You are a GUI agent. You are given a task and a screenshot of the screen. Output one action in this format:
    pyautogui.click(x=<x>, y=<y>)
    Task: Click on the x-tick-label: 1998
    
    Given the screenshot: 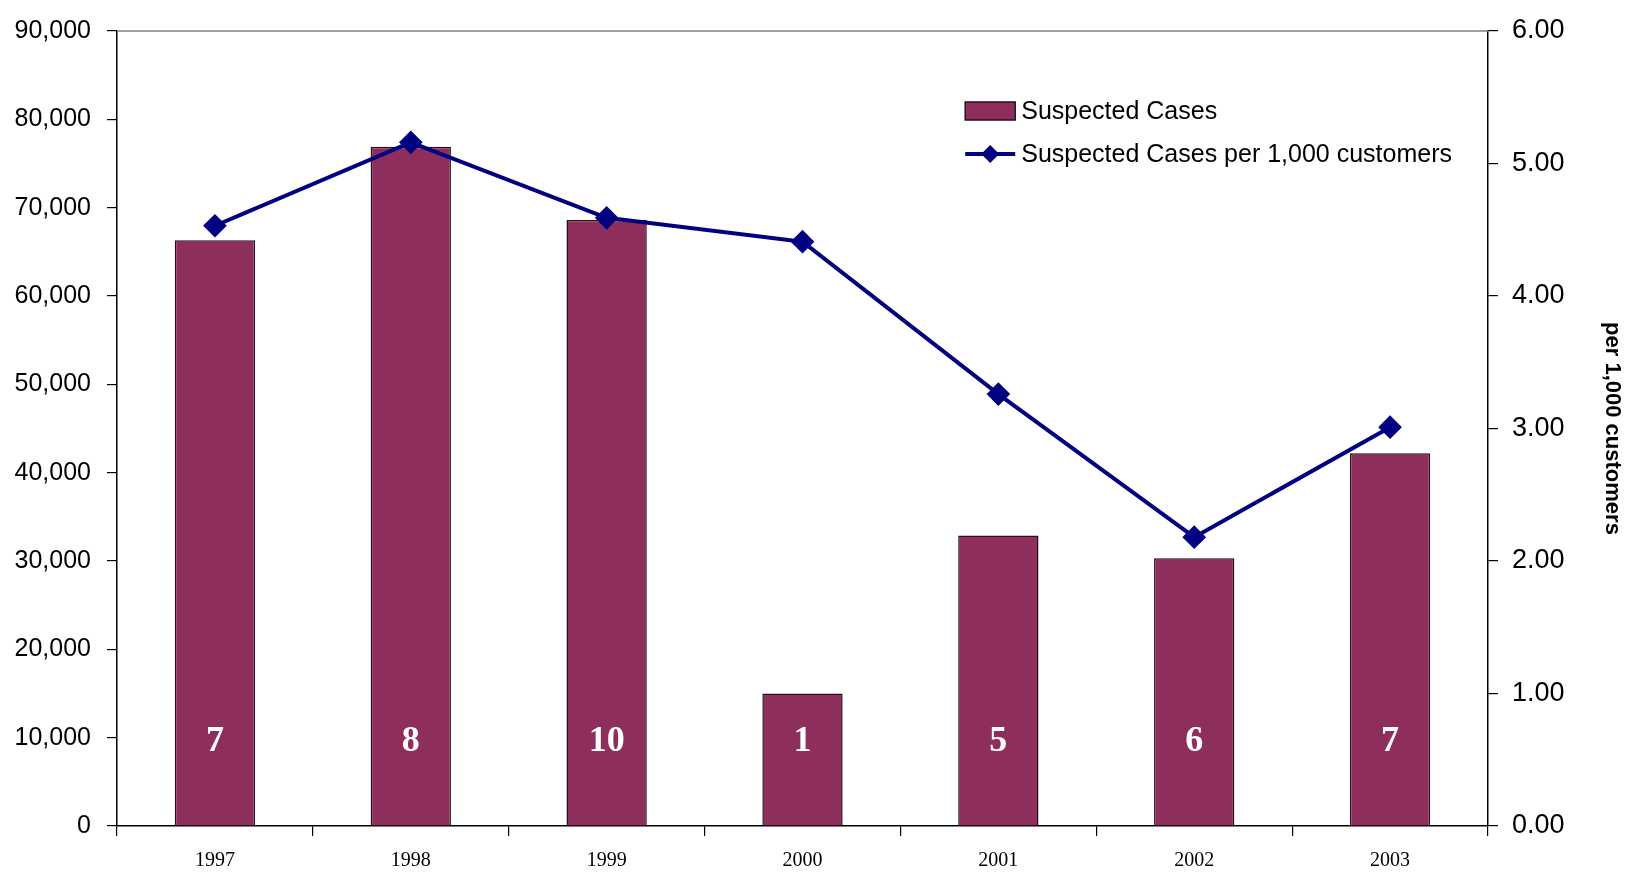 What is the action you would take?
    pyautogui.click(x=410, y=859)
    